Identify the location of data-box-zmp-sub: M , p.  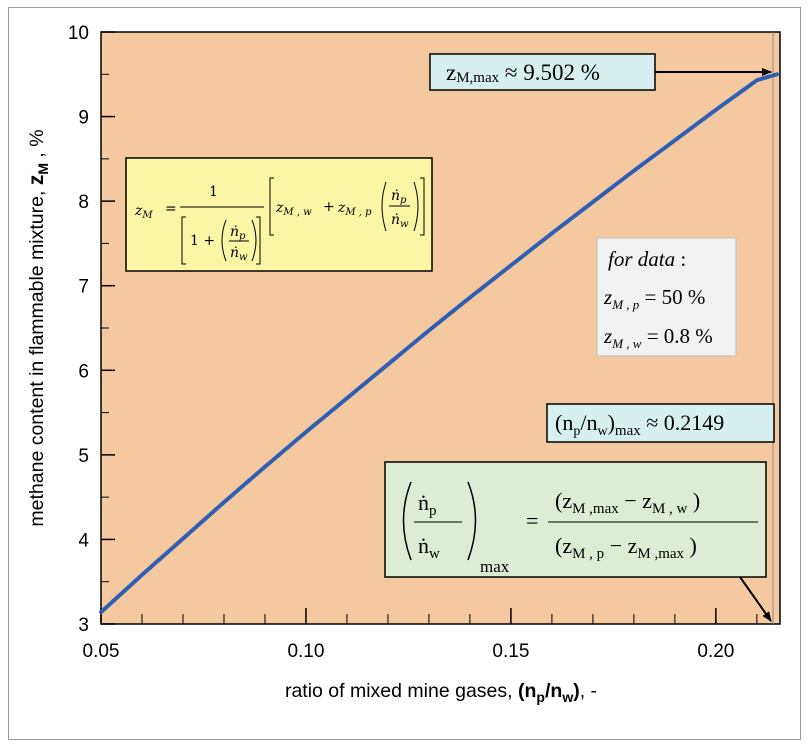
(625, 304).